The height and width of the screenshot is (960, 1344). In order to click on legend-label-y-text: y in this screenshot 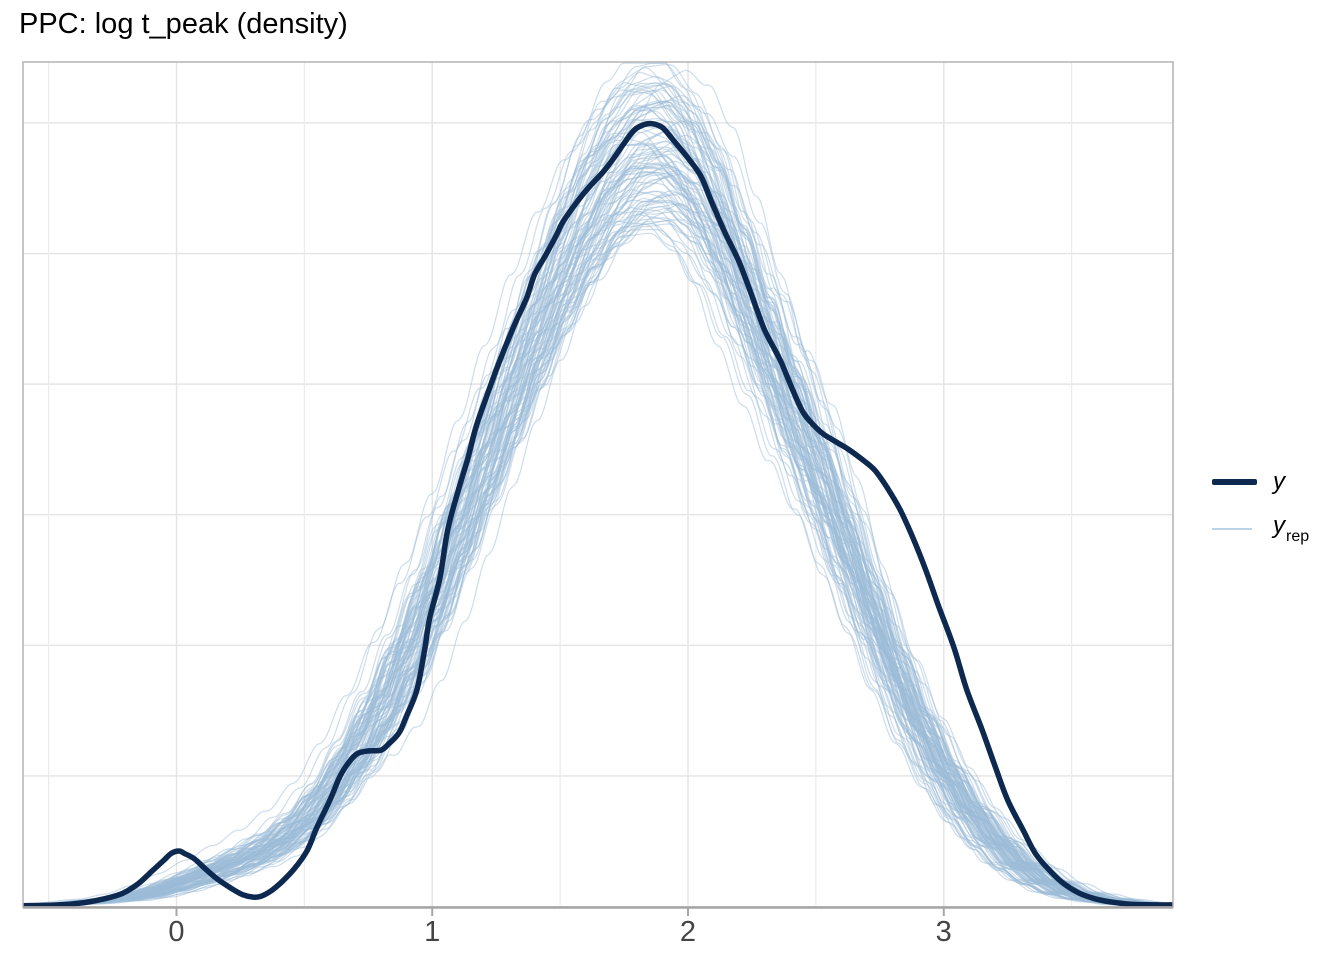, I will do `click(1279, 481)`.